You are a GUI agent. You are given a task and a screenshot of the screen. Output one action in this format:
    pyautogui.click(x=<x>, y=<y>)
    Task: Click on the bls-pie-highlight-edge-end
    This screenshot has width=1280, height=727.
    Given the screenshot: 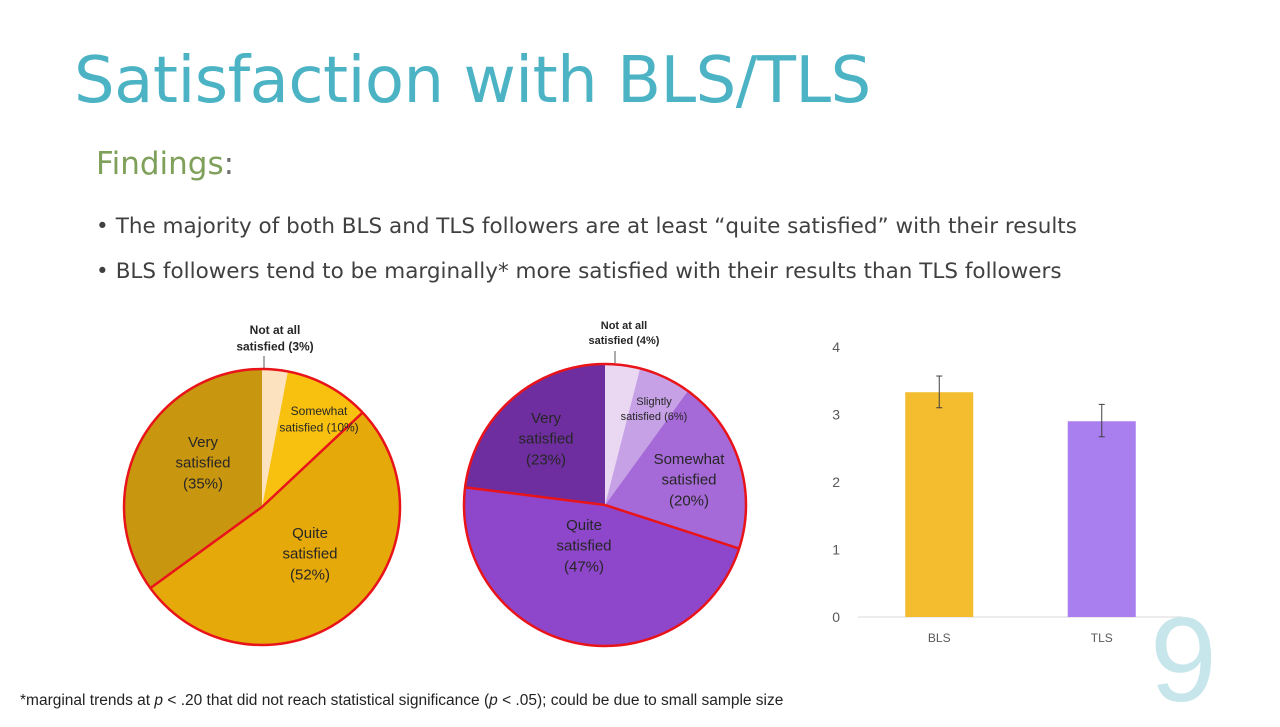 What is the action you would take?
    pyautogui.click(x=206, y=547)
    